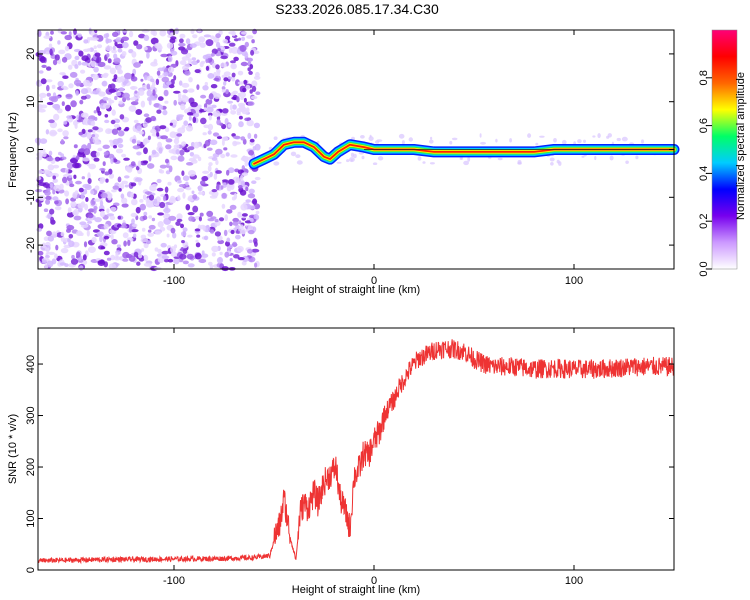  I want to click on colorbar-frame, so click(724, 149).